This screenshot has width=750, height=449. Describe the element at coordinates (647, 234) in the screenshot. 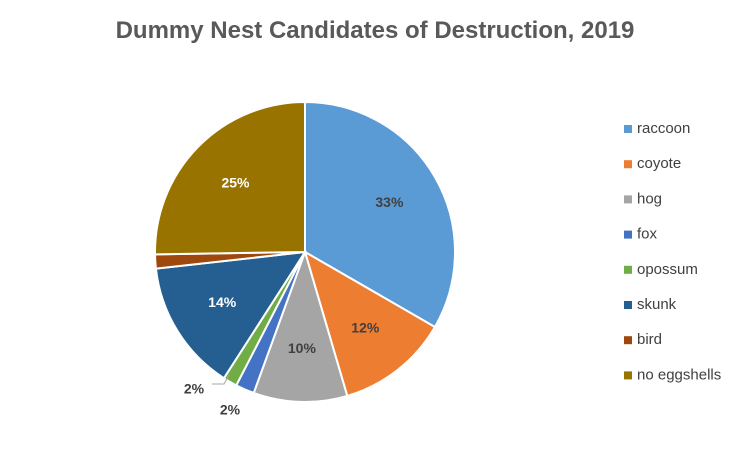

I see `legend-label-fox: fox` at that location.